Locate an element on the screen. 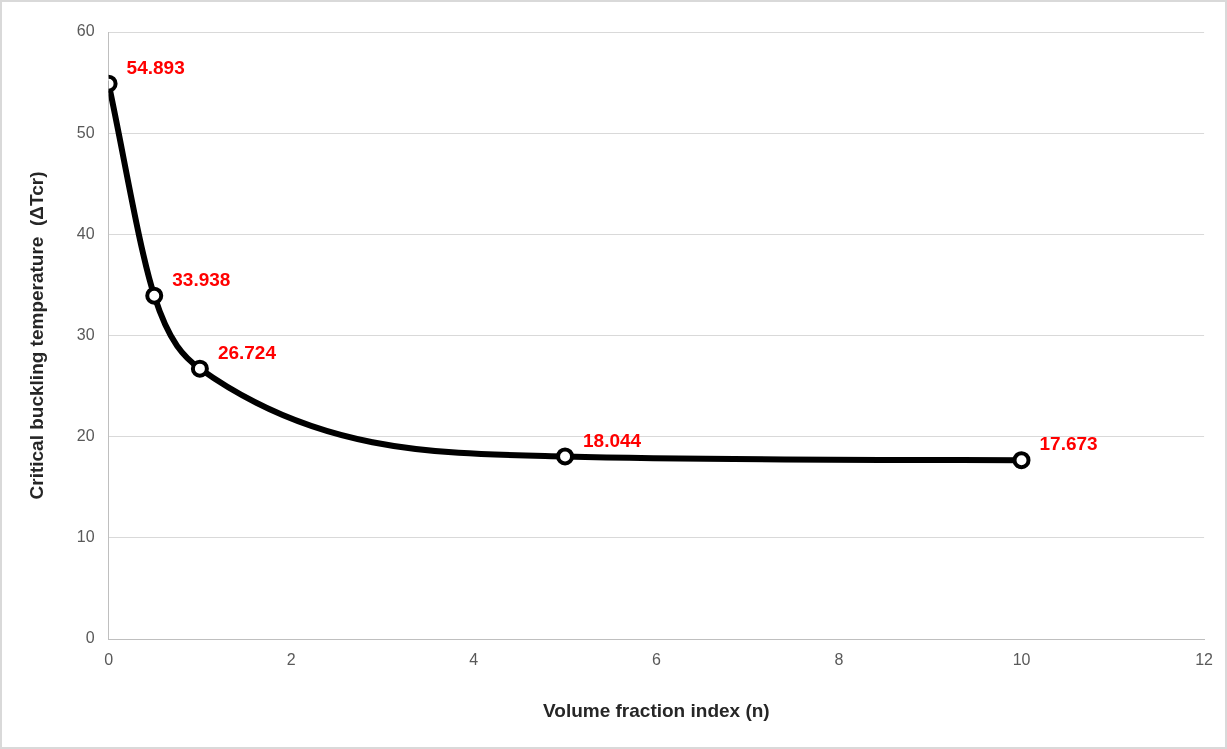 This screenshot has width=1227, height=749. y-axis-title: Critical buckling temperature (ΔTcr) is located at coordinates (36, 335).